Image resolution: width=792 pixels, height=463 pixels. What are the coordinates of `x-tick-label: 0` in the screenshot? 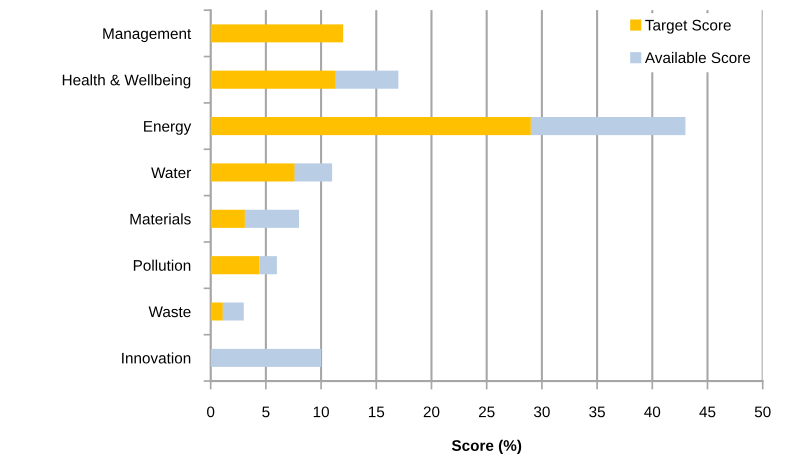 It's located at (210, 412).